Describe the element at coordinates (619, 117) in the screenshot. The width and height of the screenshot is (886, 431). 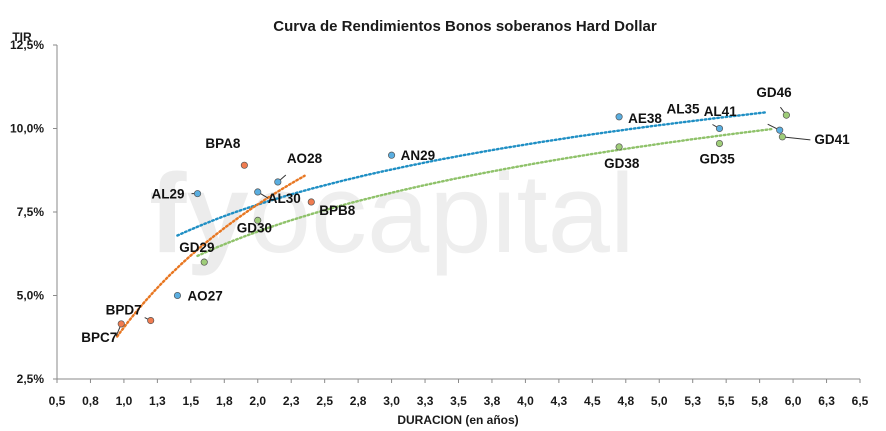
I see `data-point-ae38` at that location.